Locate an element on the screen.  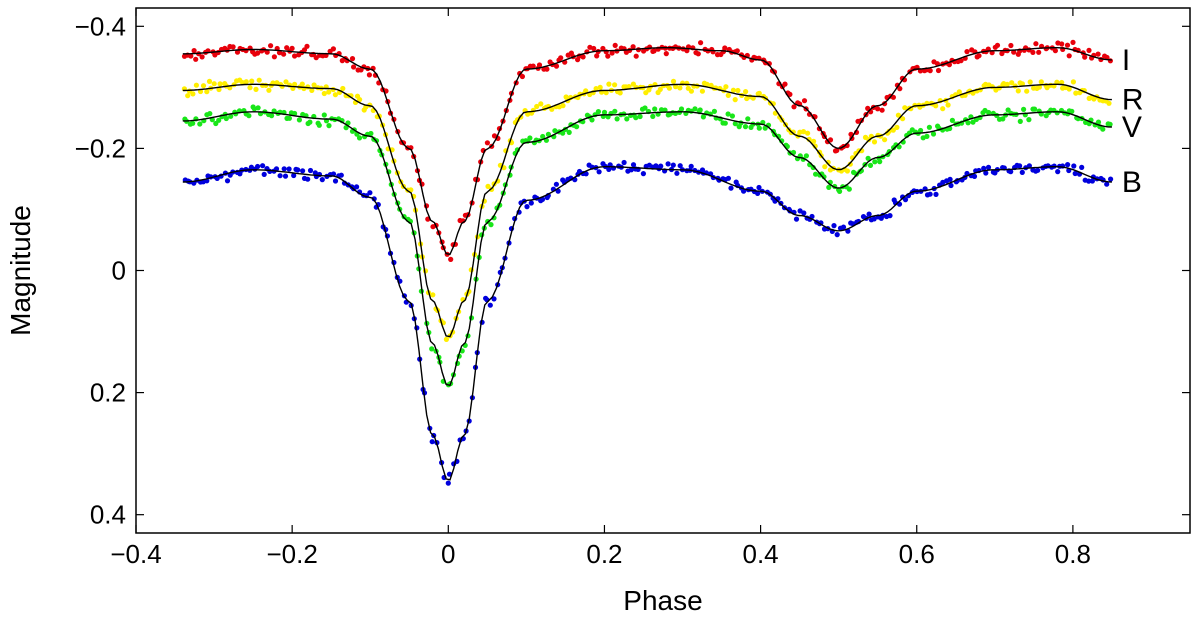
band-label-B: B is located at coordinates (1132, 182).